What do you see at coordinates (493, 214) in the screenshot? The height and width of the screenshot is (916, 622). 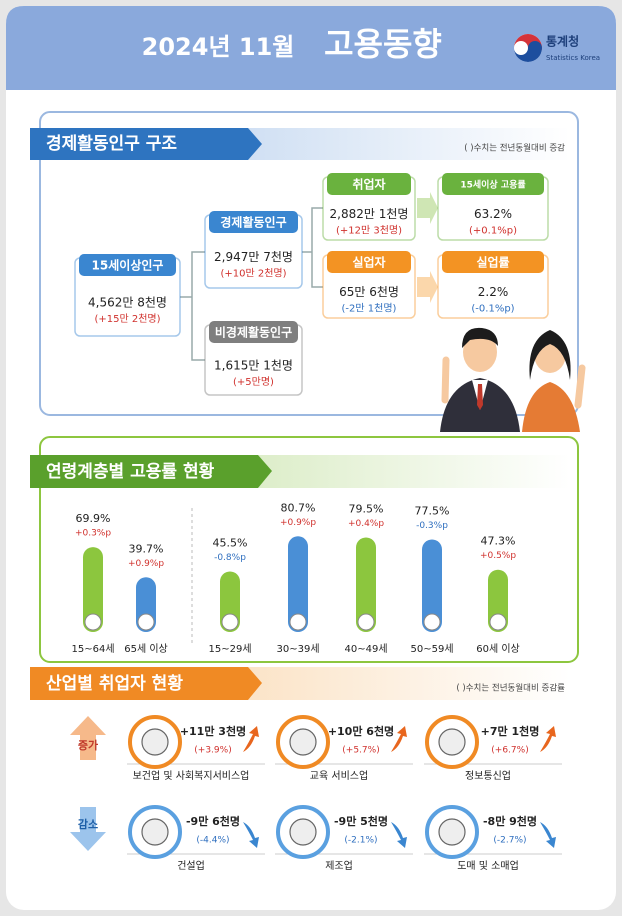 I see `node-value: 63.2%` at bounding box center [493, 214].